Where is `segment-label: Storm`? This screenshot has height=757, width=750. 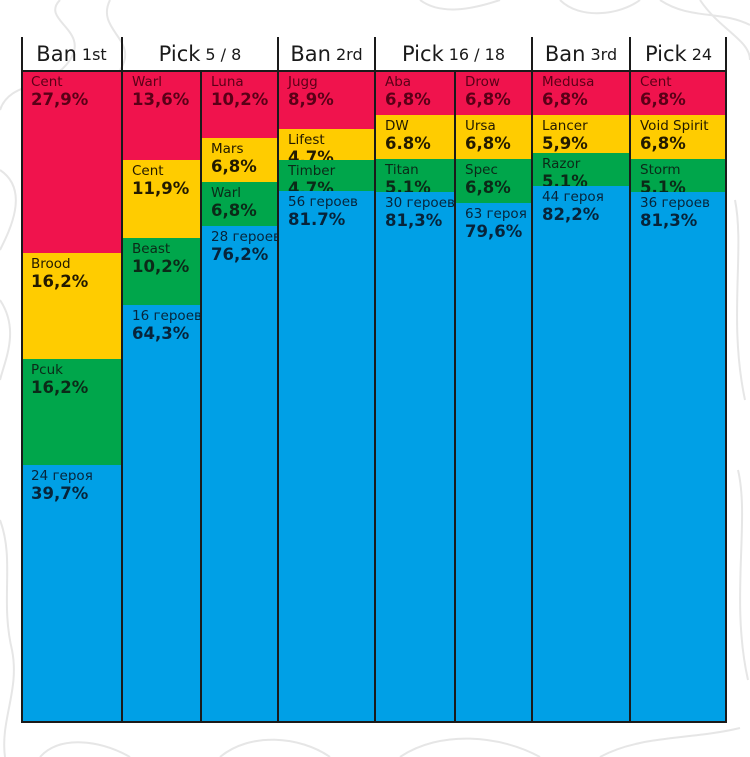 segment-label: Storm is located at coordinates (660, 170).